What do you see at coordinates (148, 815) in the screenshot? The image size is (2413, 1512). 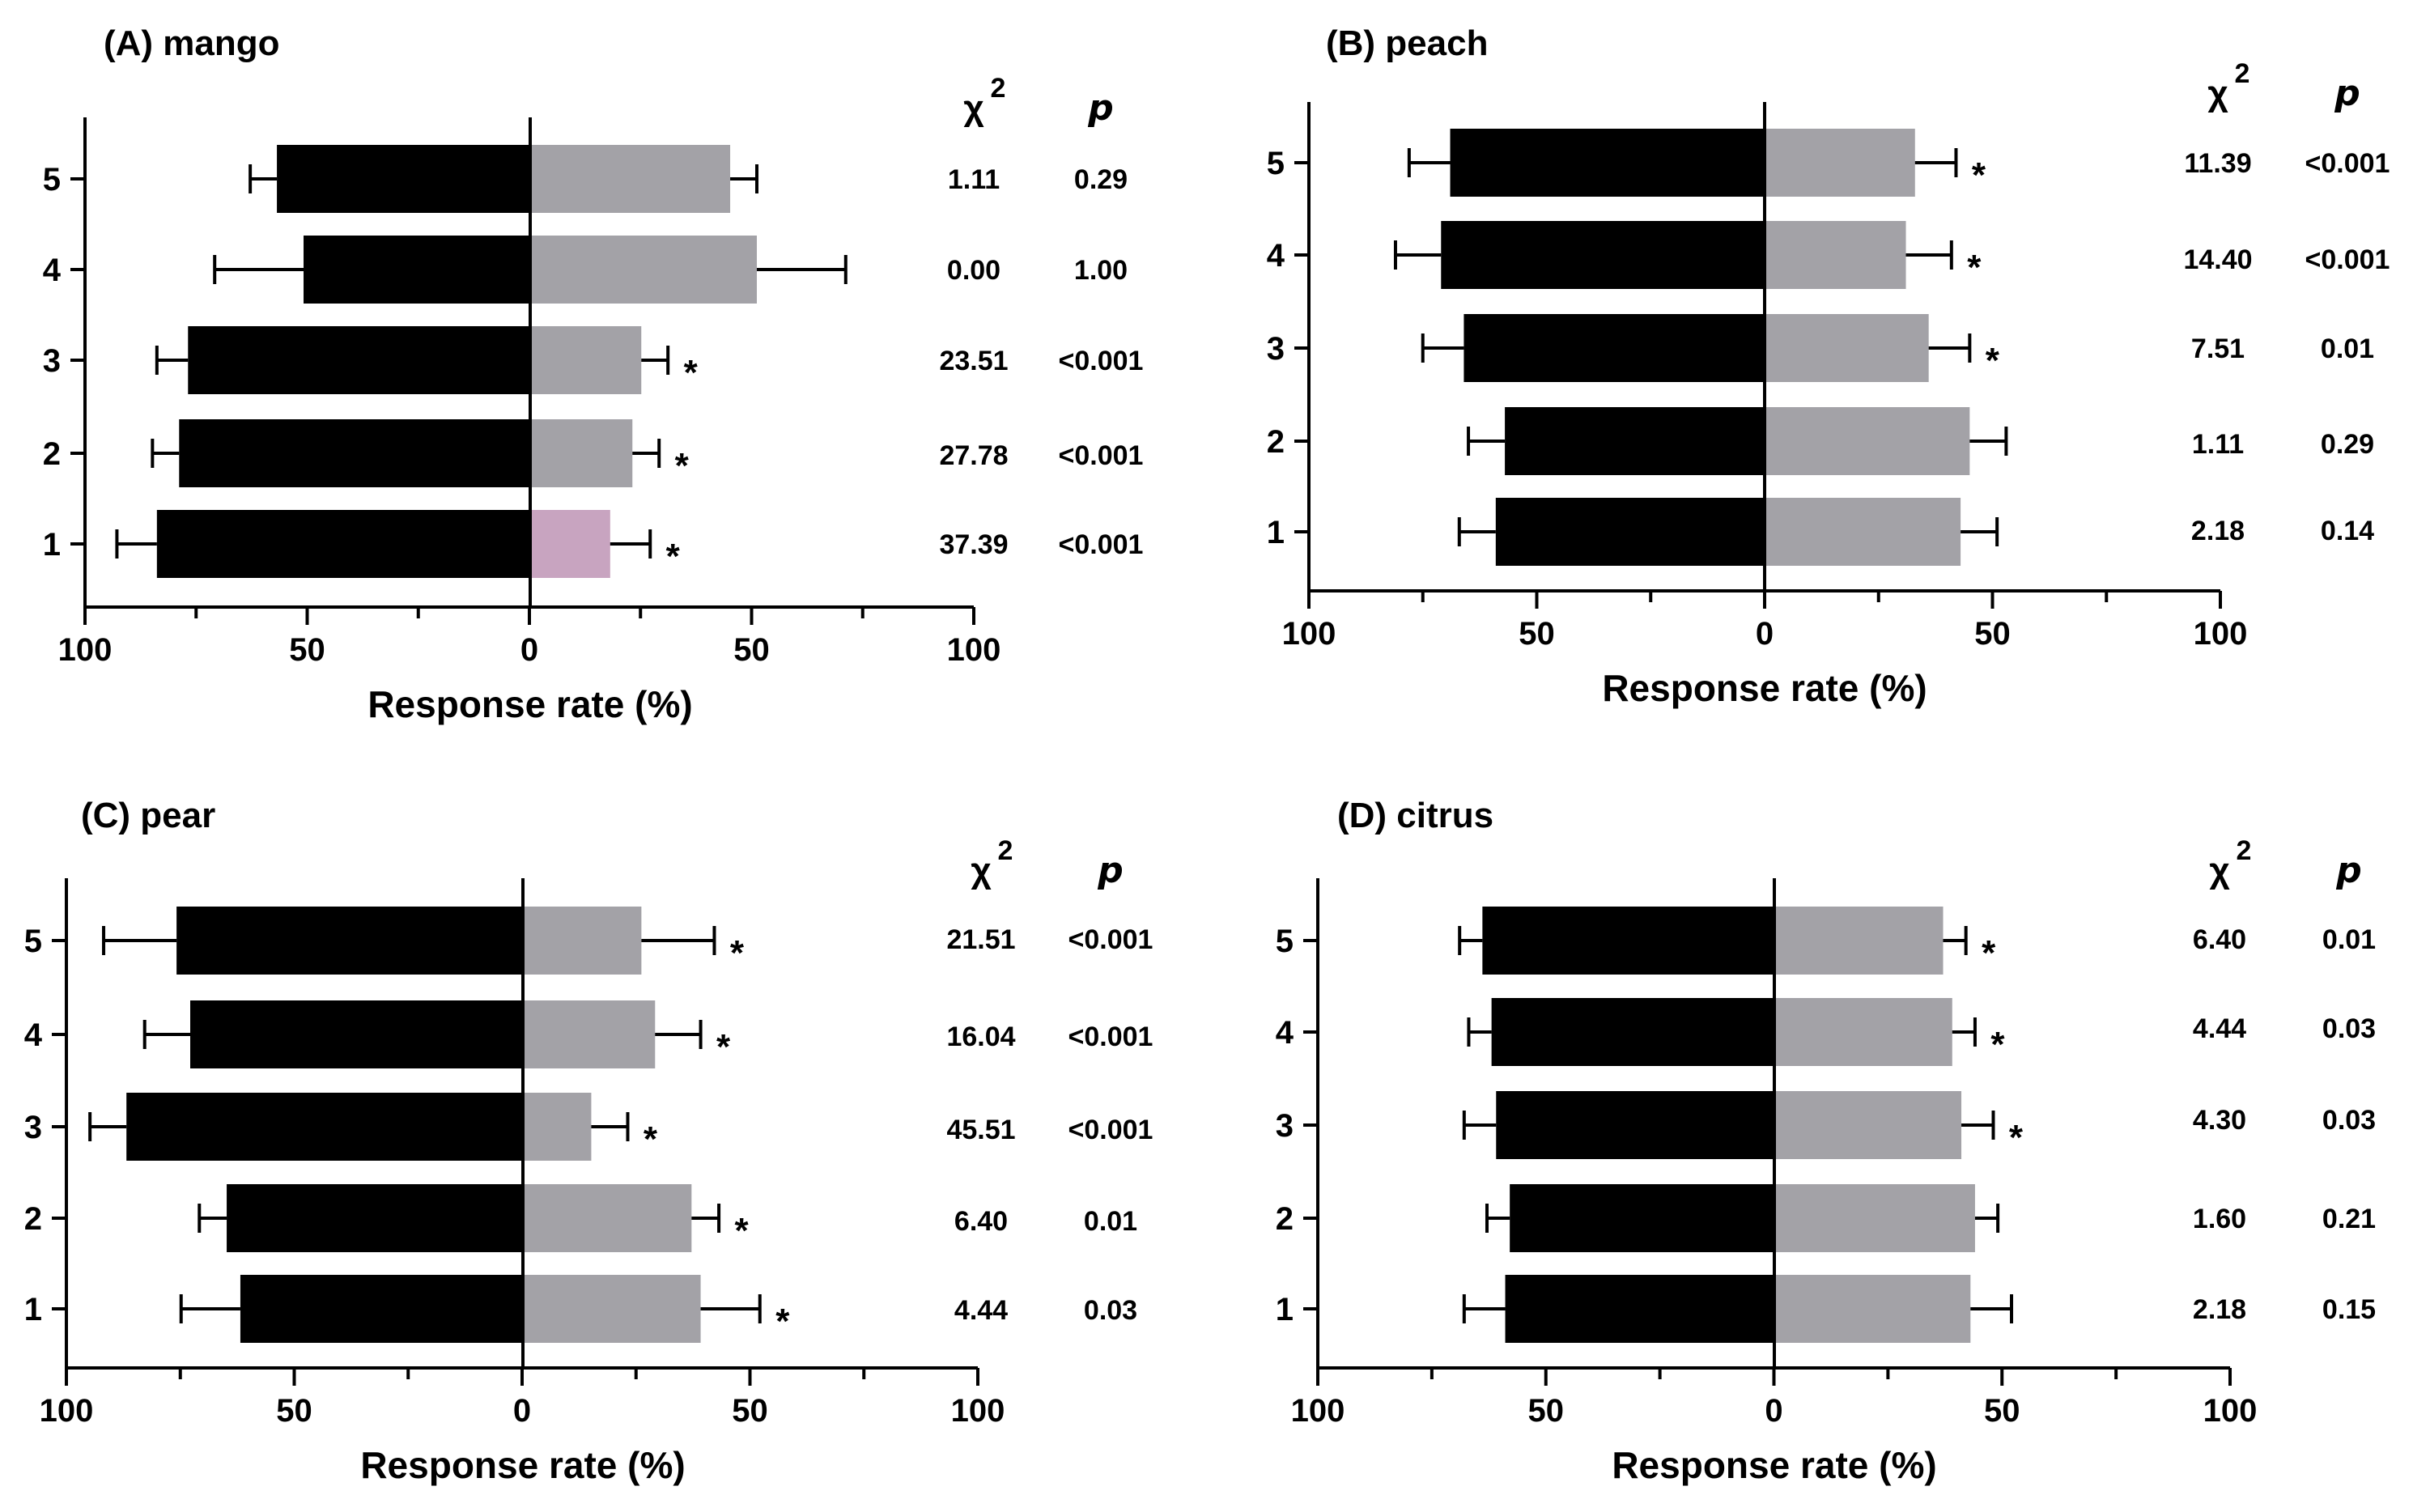 I see `panel-title: (C) pear` at bounding box center [148, 815].